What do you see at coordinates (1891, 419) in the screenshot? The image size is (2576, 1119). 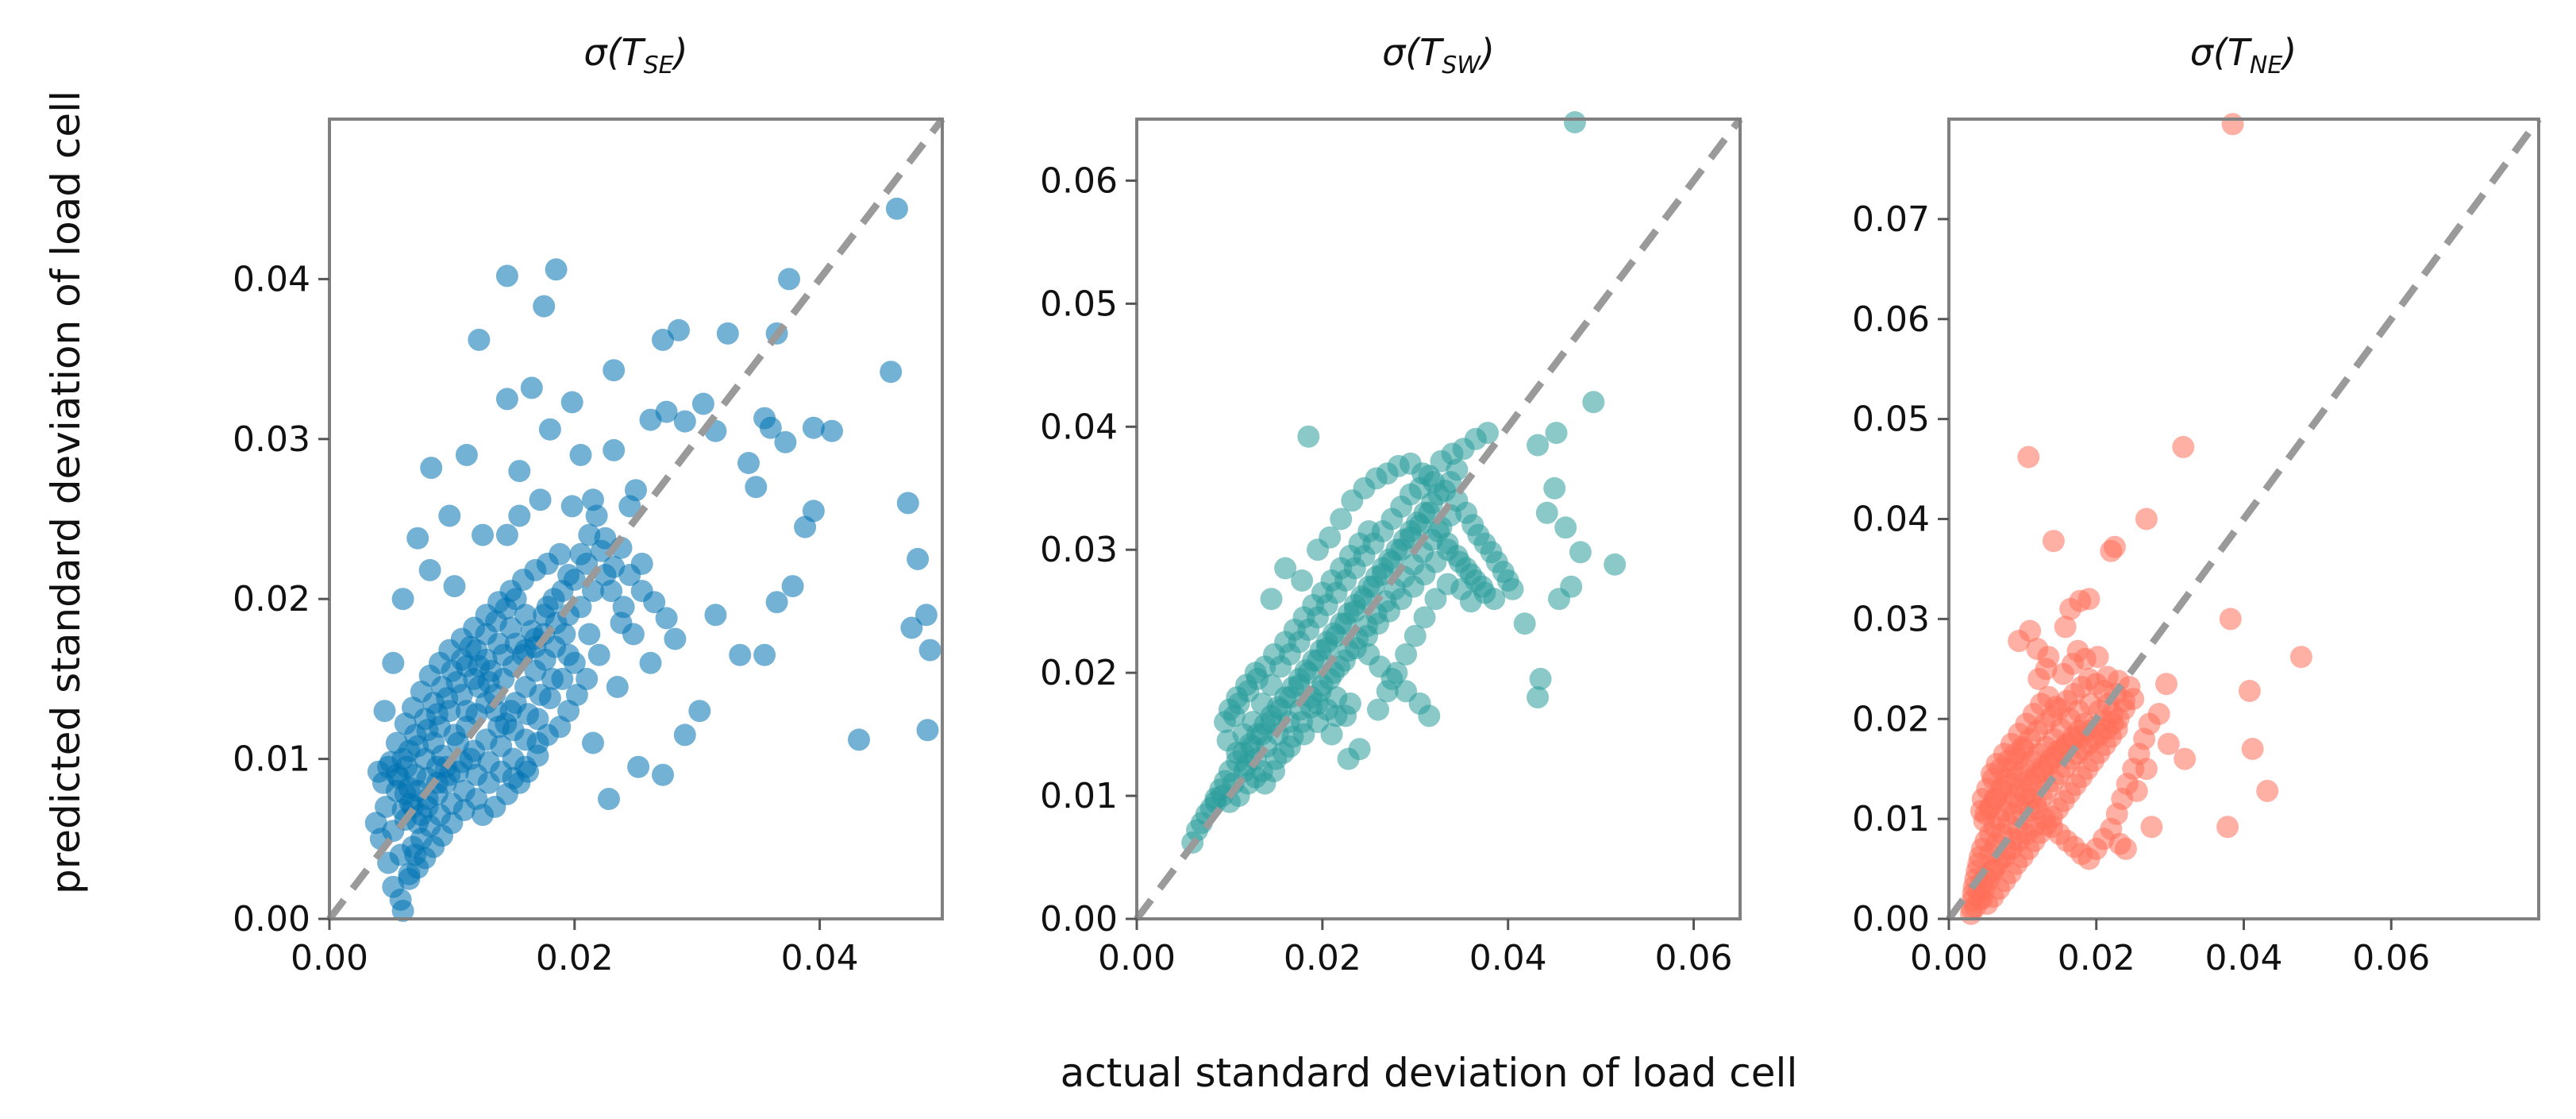 I see `y-tick-label-ne-5: 0.05` at bounding box center [1891, 419].